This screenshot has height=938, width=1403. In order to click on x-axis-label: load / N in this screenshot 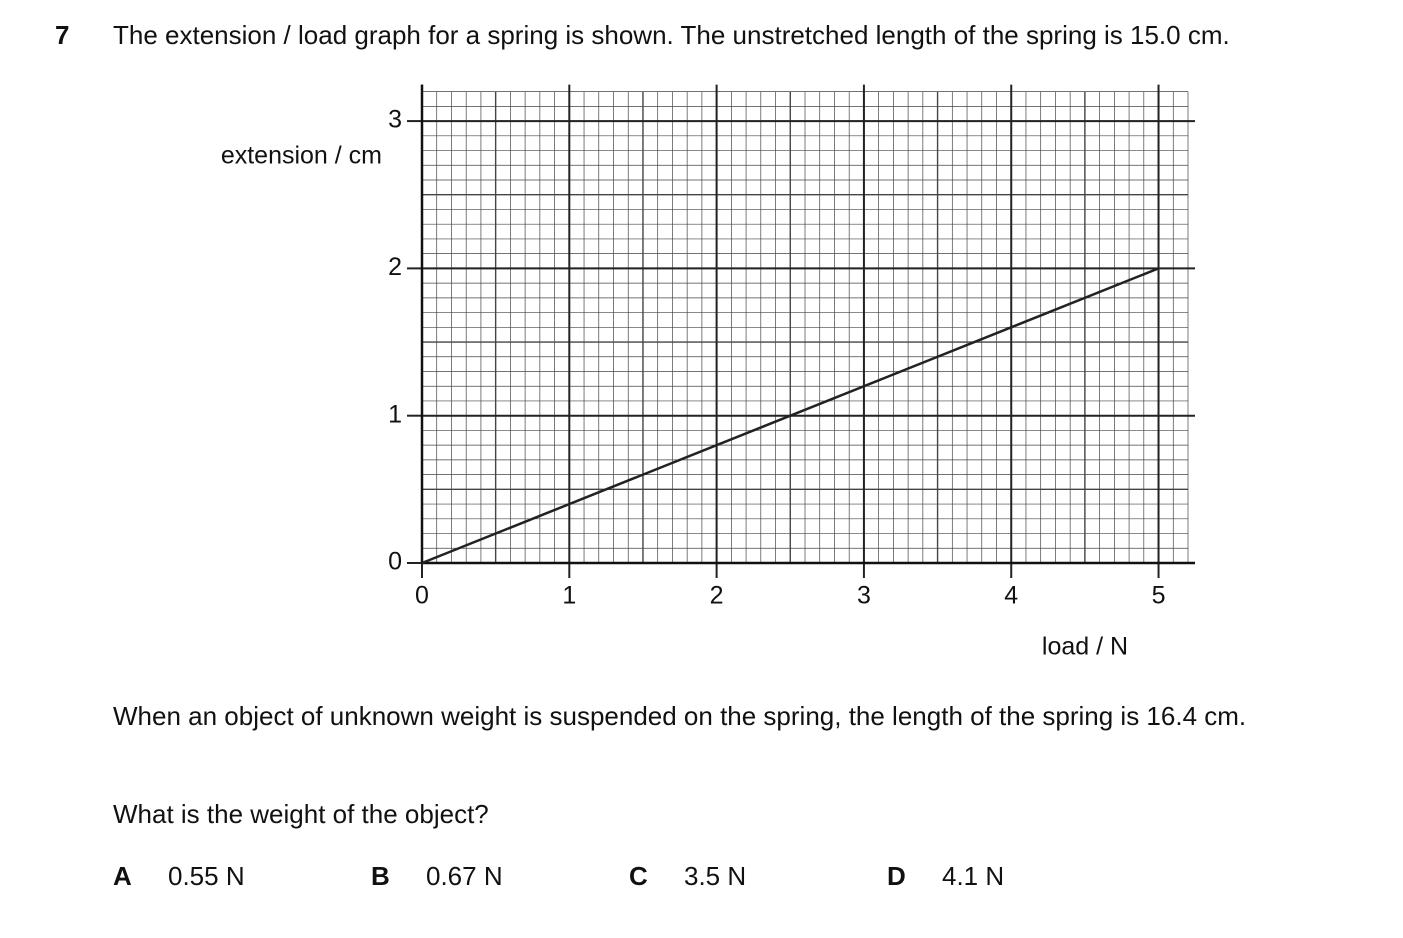, I will do `click(1085, 647)`.